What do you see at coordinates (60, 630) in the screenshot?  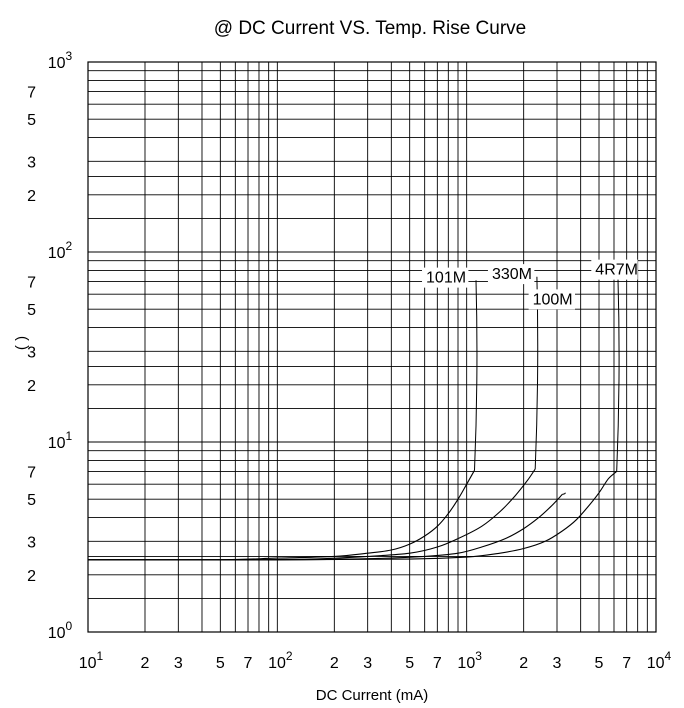 I see `y-tick-label: 10⁰` at bounding box center [60, 630].